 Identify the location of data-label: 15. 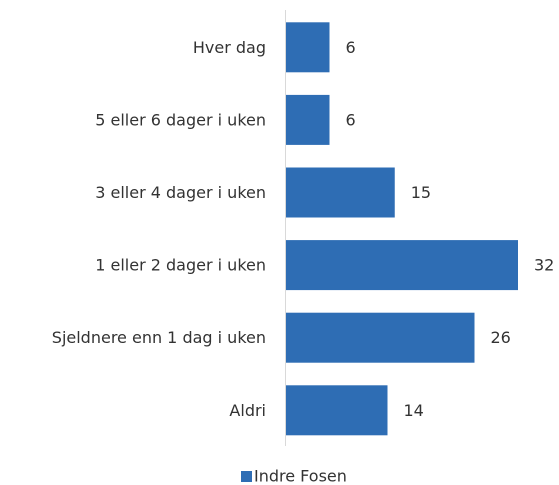
(421, 192).